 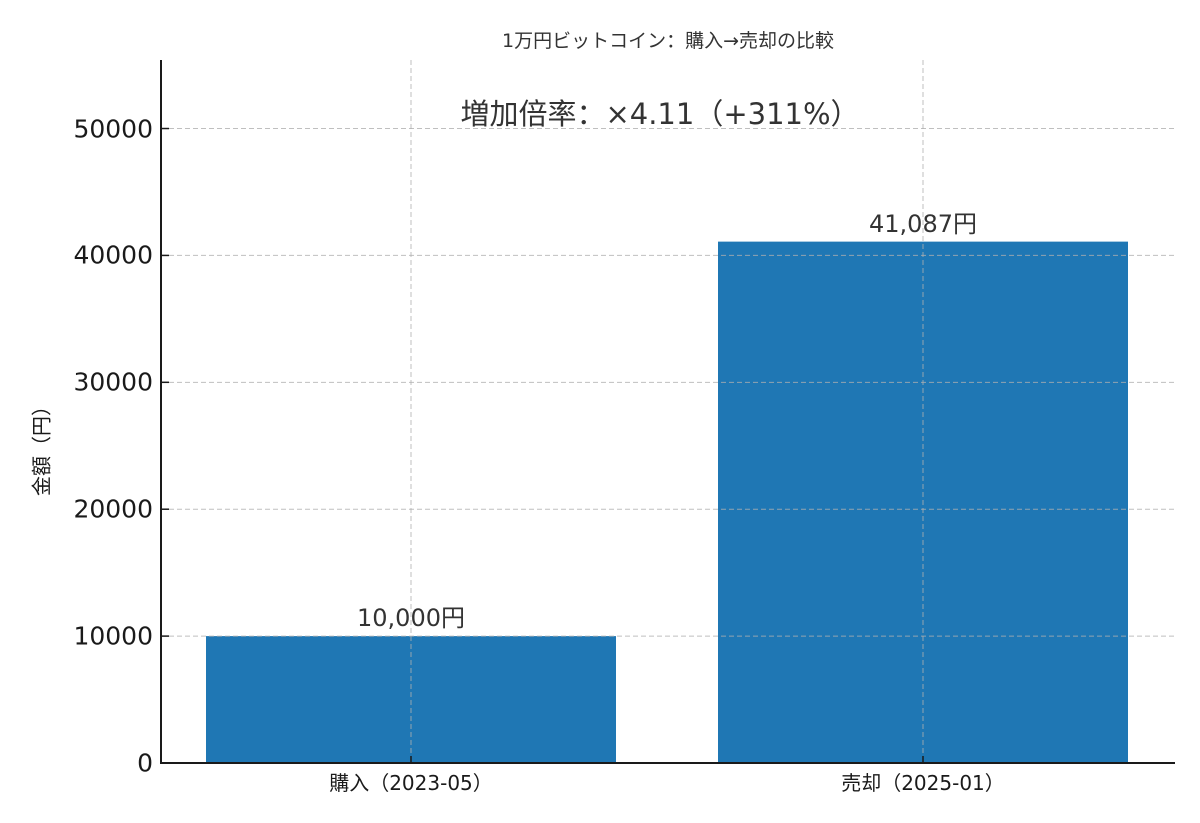 What do you see at coordinates (923, 783) in the screenshot?
I see `x-tick-label: 売却（2025-01）` at bounding box center [923, 783].